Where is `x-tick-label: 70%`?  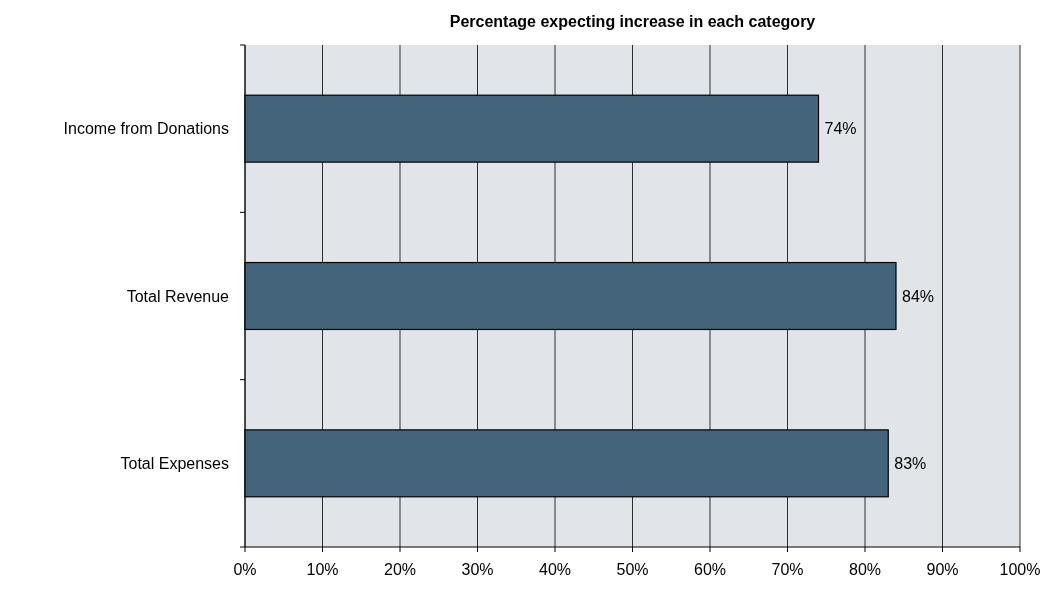
x-tick-label: 70% is located at coordinates (787, 569).